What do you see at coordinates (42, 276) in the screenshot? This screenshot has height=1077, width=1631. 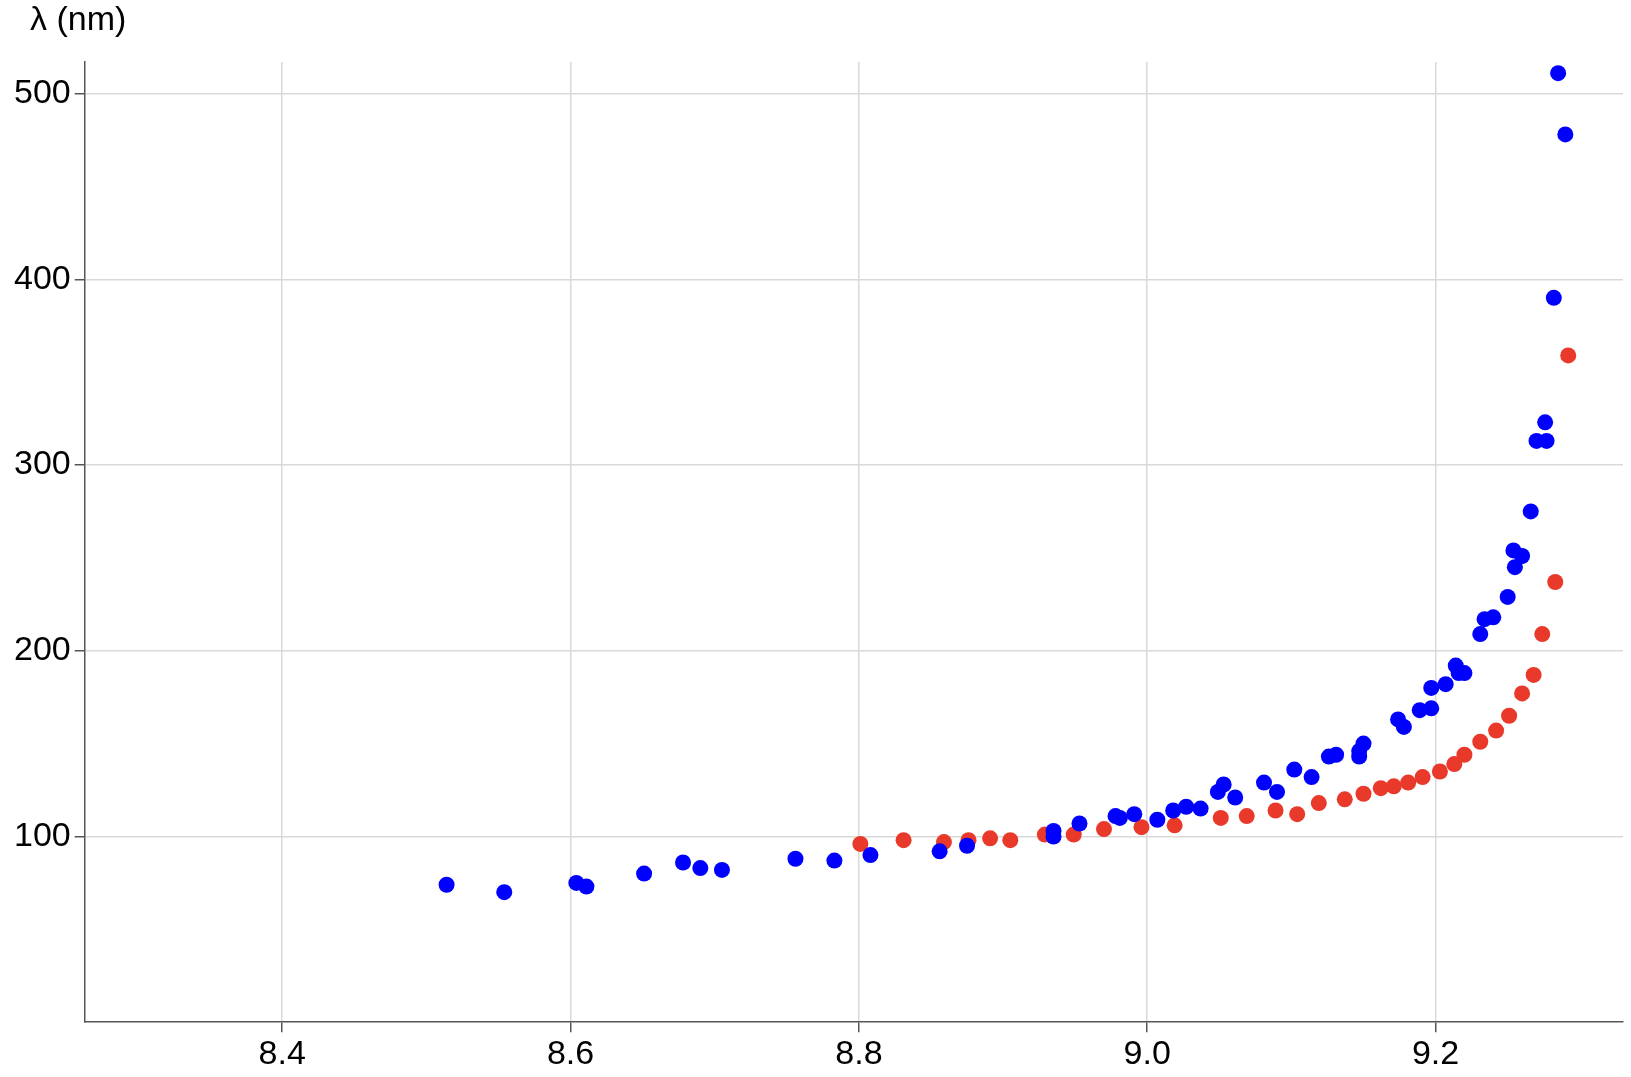 I see `y-tick-label: 400` at bounding box center [42, 276].